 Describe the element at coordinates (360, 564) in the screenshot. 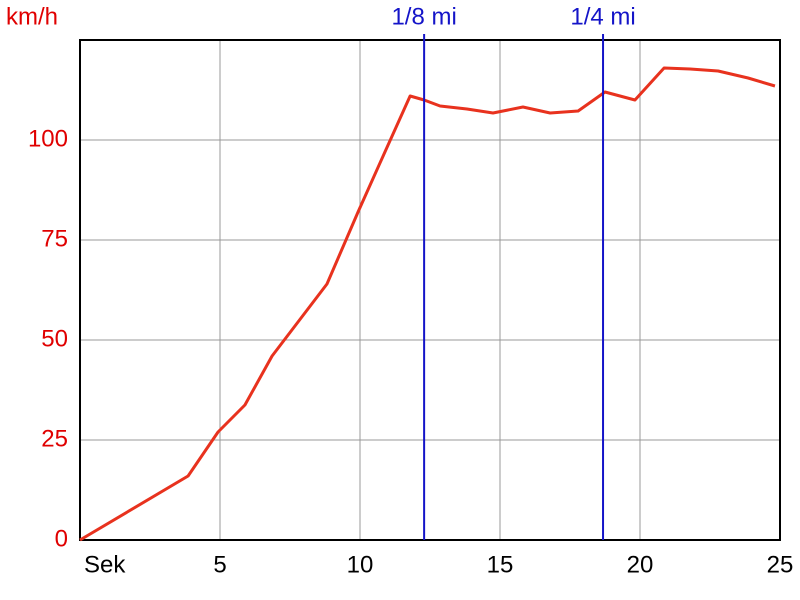

I see `x-tick-label: 10` at that location.